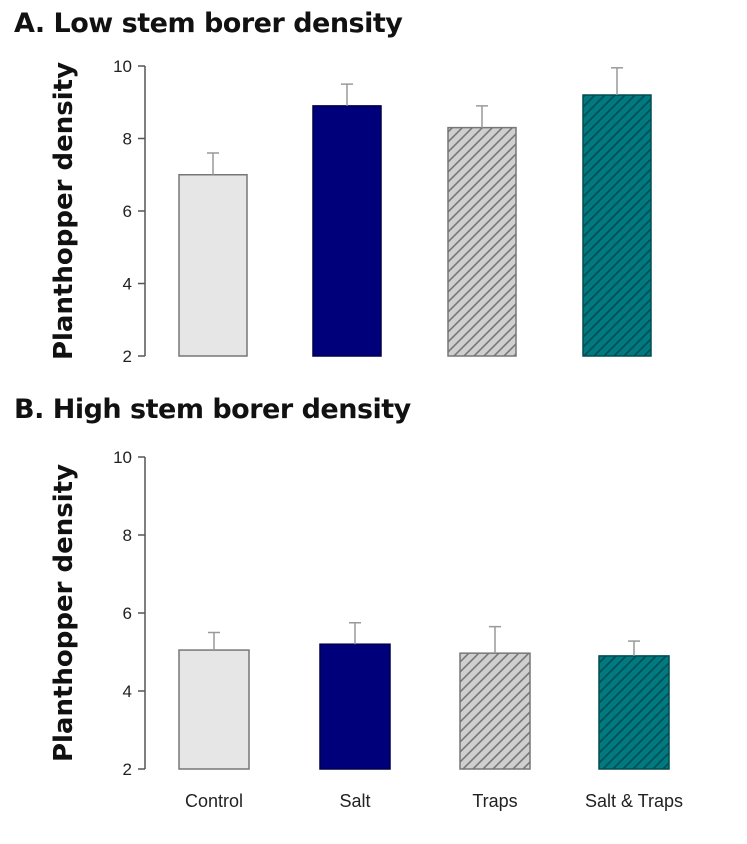 The width and height of the screenshot is (747, 844). Describe the element at coordinates (494, 801) in the screenshot. I see `x-tick-label: Traps` at that location.